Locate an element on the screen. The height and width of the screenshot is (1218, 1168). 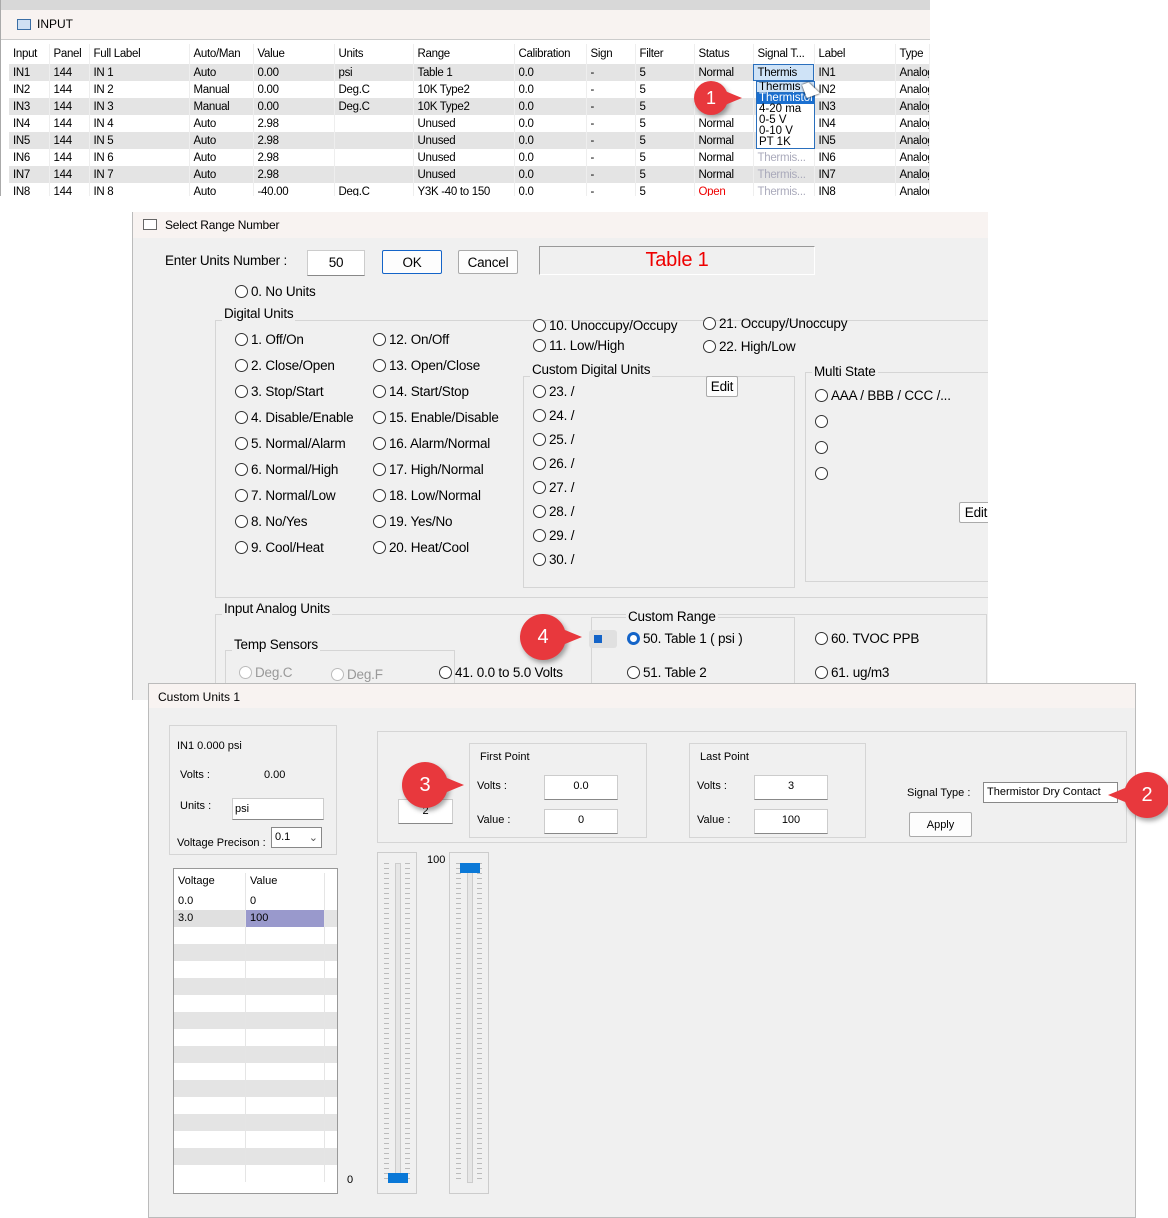
table-cell: Y3K -40 to 150 is located at coordinates (464, 189).